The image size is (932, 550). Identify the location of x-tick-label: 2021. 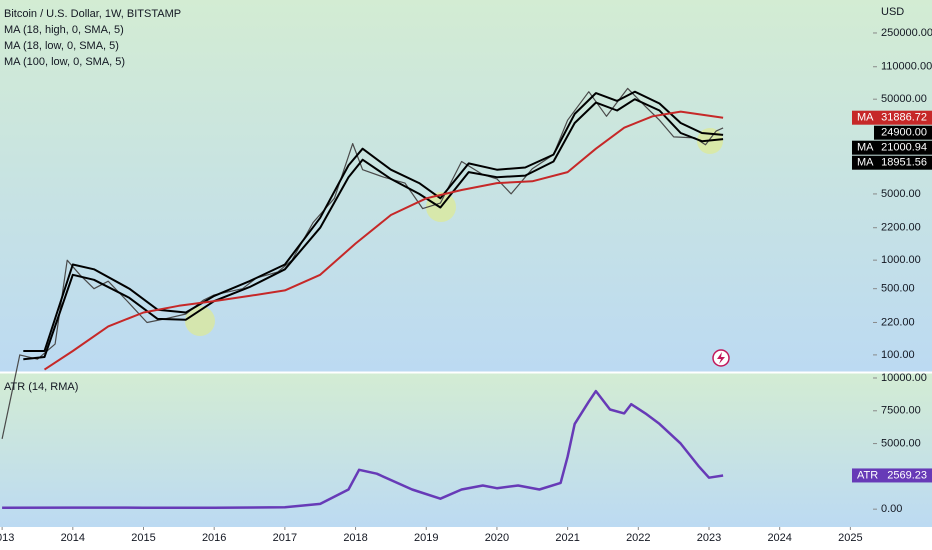
(567, 538).